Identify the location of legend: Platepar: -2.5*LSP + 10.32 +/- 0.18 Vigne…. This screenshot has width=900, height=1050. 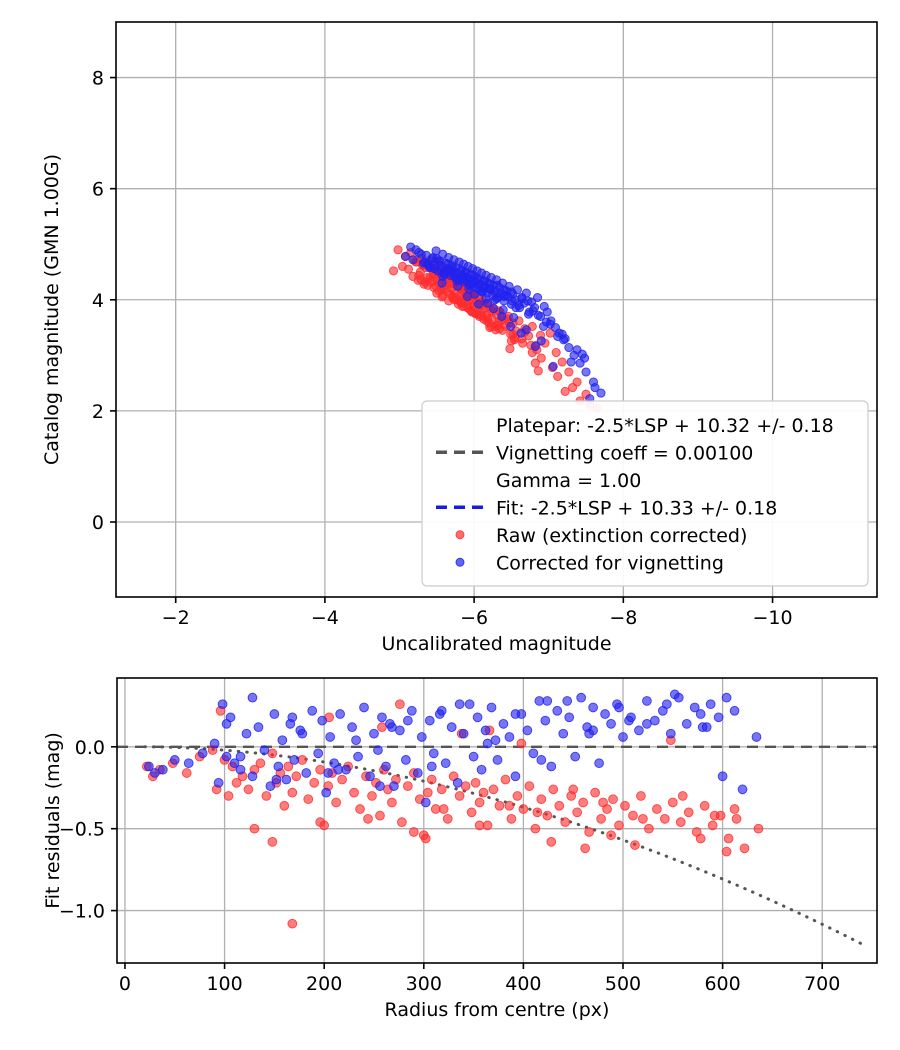
(645, 493).